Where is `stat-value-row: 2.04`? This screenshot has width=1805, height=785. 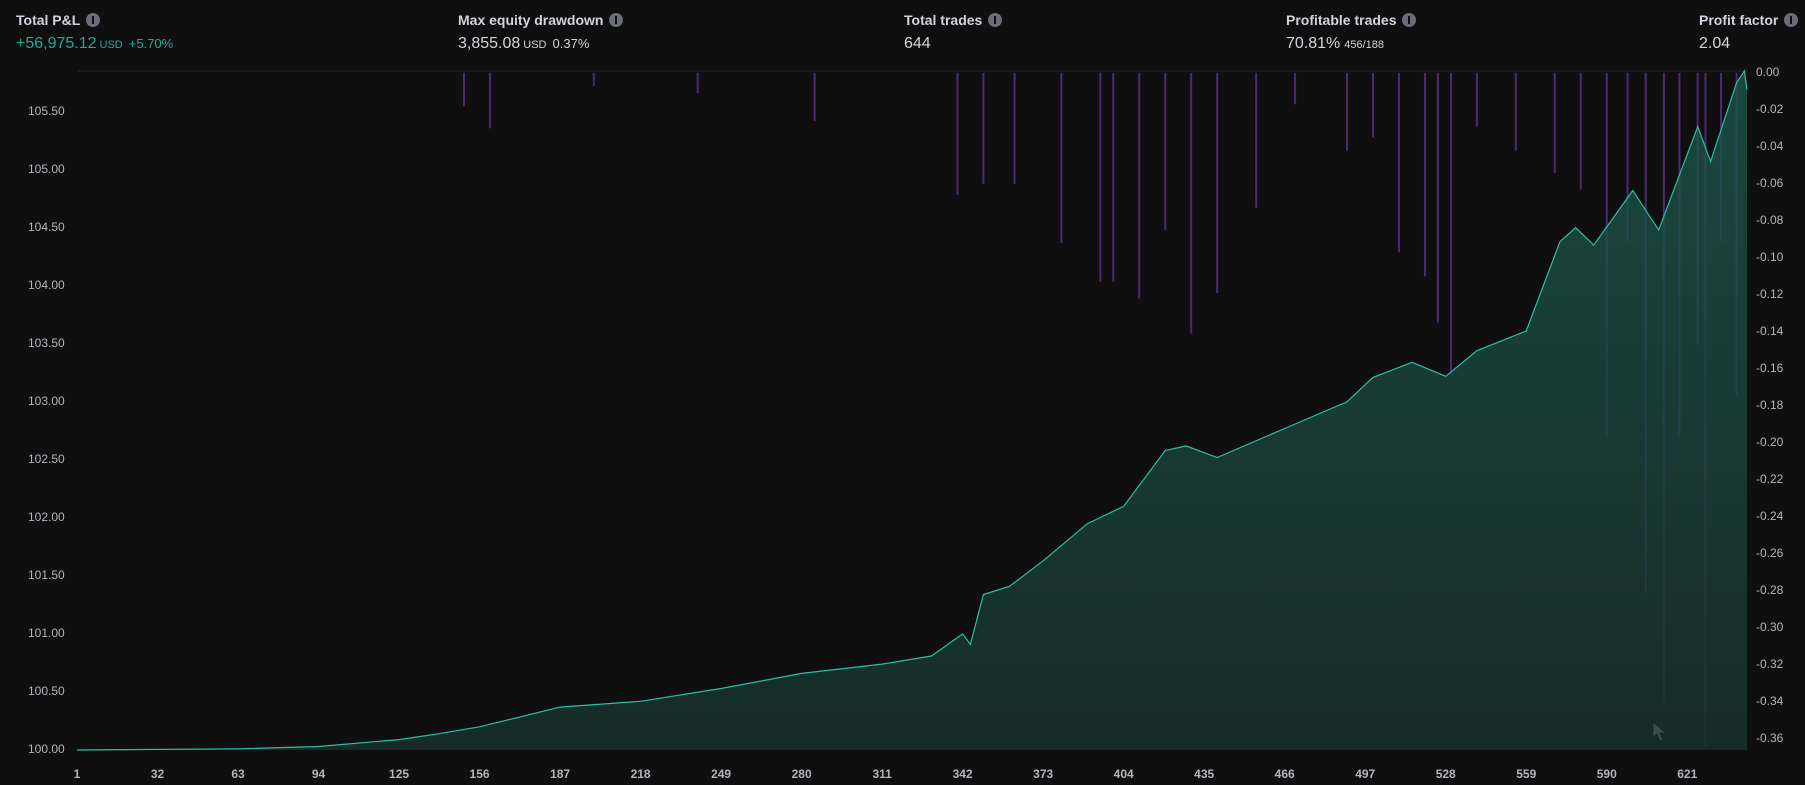 stat-value-row: 2.04 is located at coordinates (1748, 44).